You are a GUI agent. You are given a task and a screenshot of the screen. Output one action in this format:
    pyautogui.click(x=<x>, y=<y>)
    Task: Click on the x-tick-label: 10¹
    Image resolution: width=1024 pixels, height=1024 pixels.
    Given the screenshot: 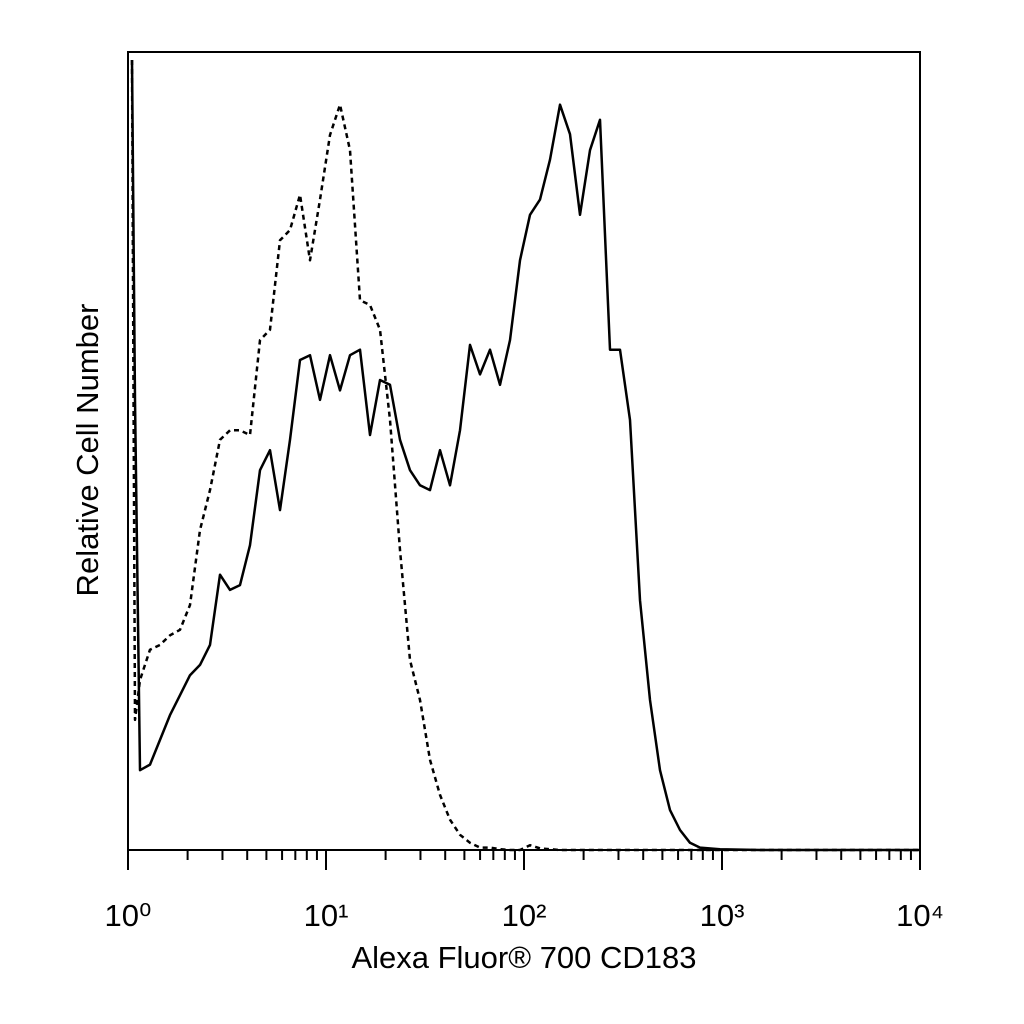 What is the action you would take?
    pyautogui.click(x=326, y=915)
    